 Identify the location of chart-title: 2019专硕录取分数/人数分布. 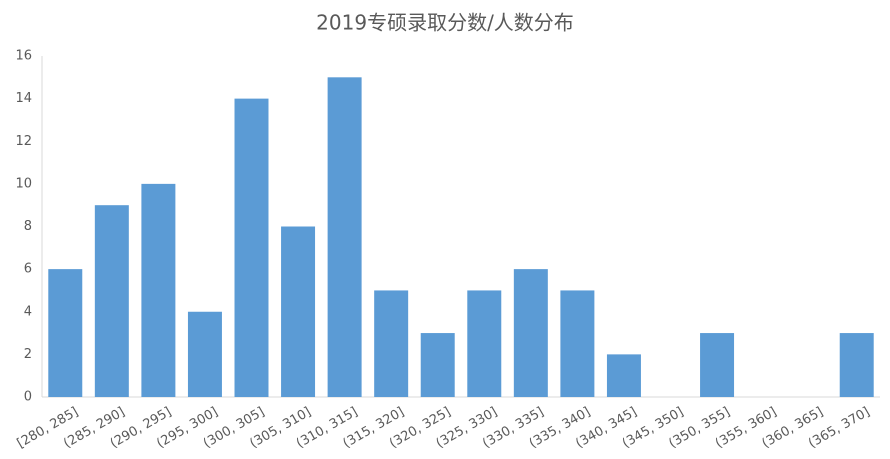
(445, 23).